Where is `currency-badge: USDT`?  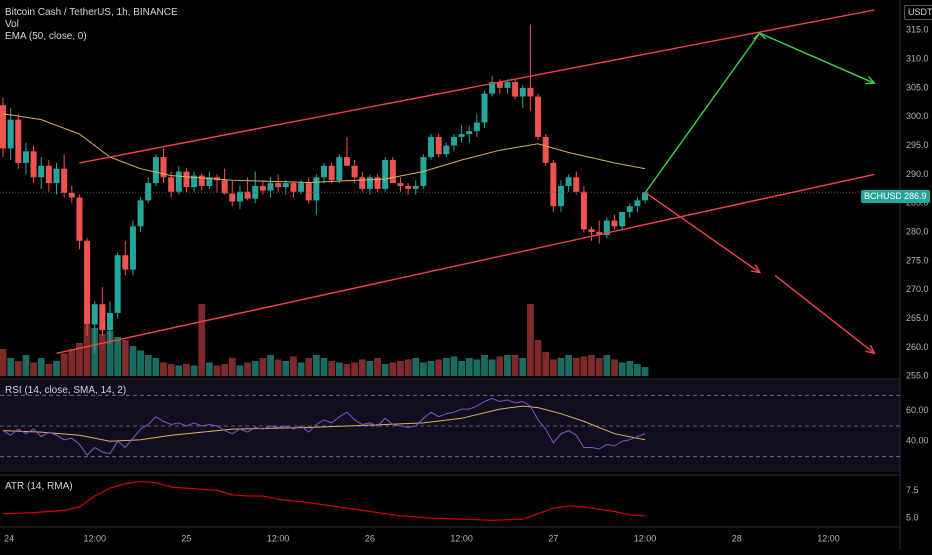
currency-badge: USDT is located at coordinates (918, 12).